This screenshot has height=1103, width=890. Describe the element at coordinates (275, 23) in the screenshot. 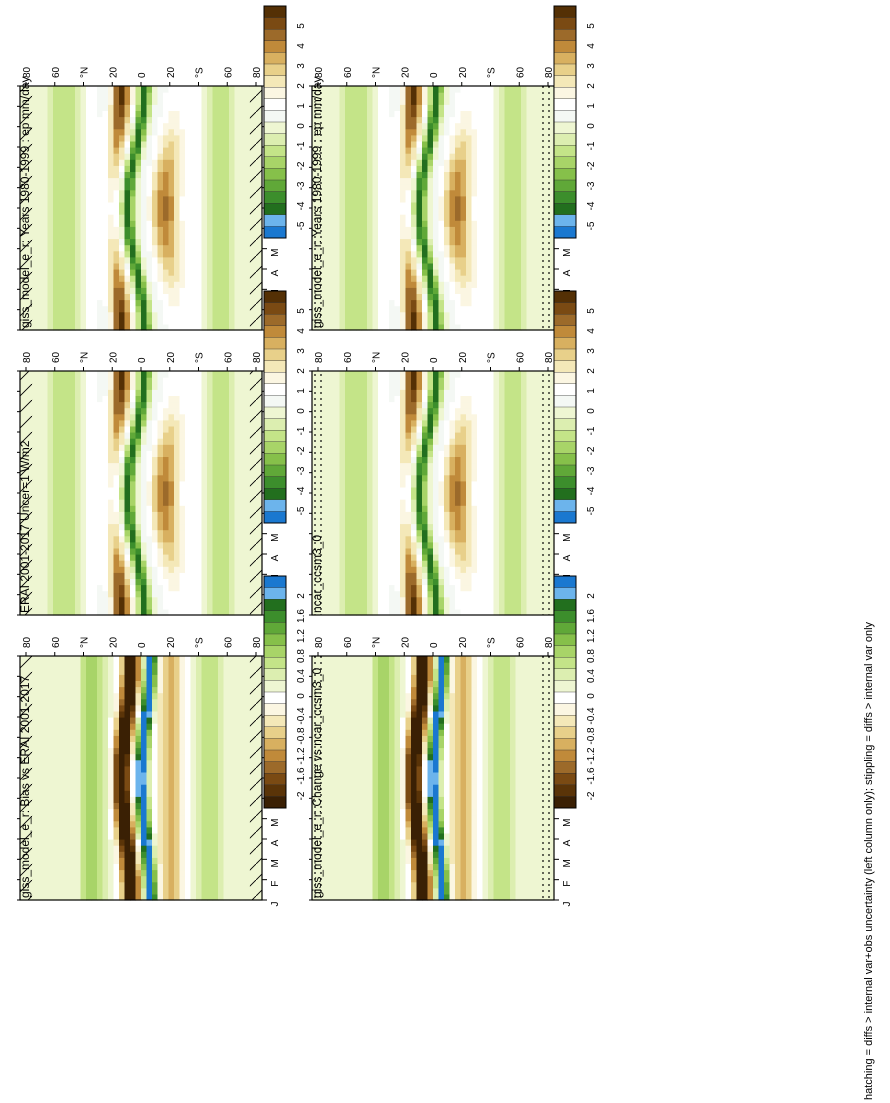

I see `colorbar-swatch` at that location.